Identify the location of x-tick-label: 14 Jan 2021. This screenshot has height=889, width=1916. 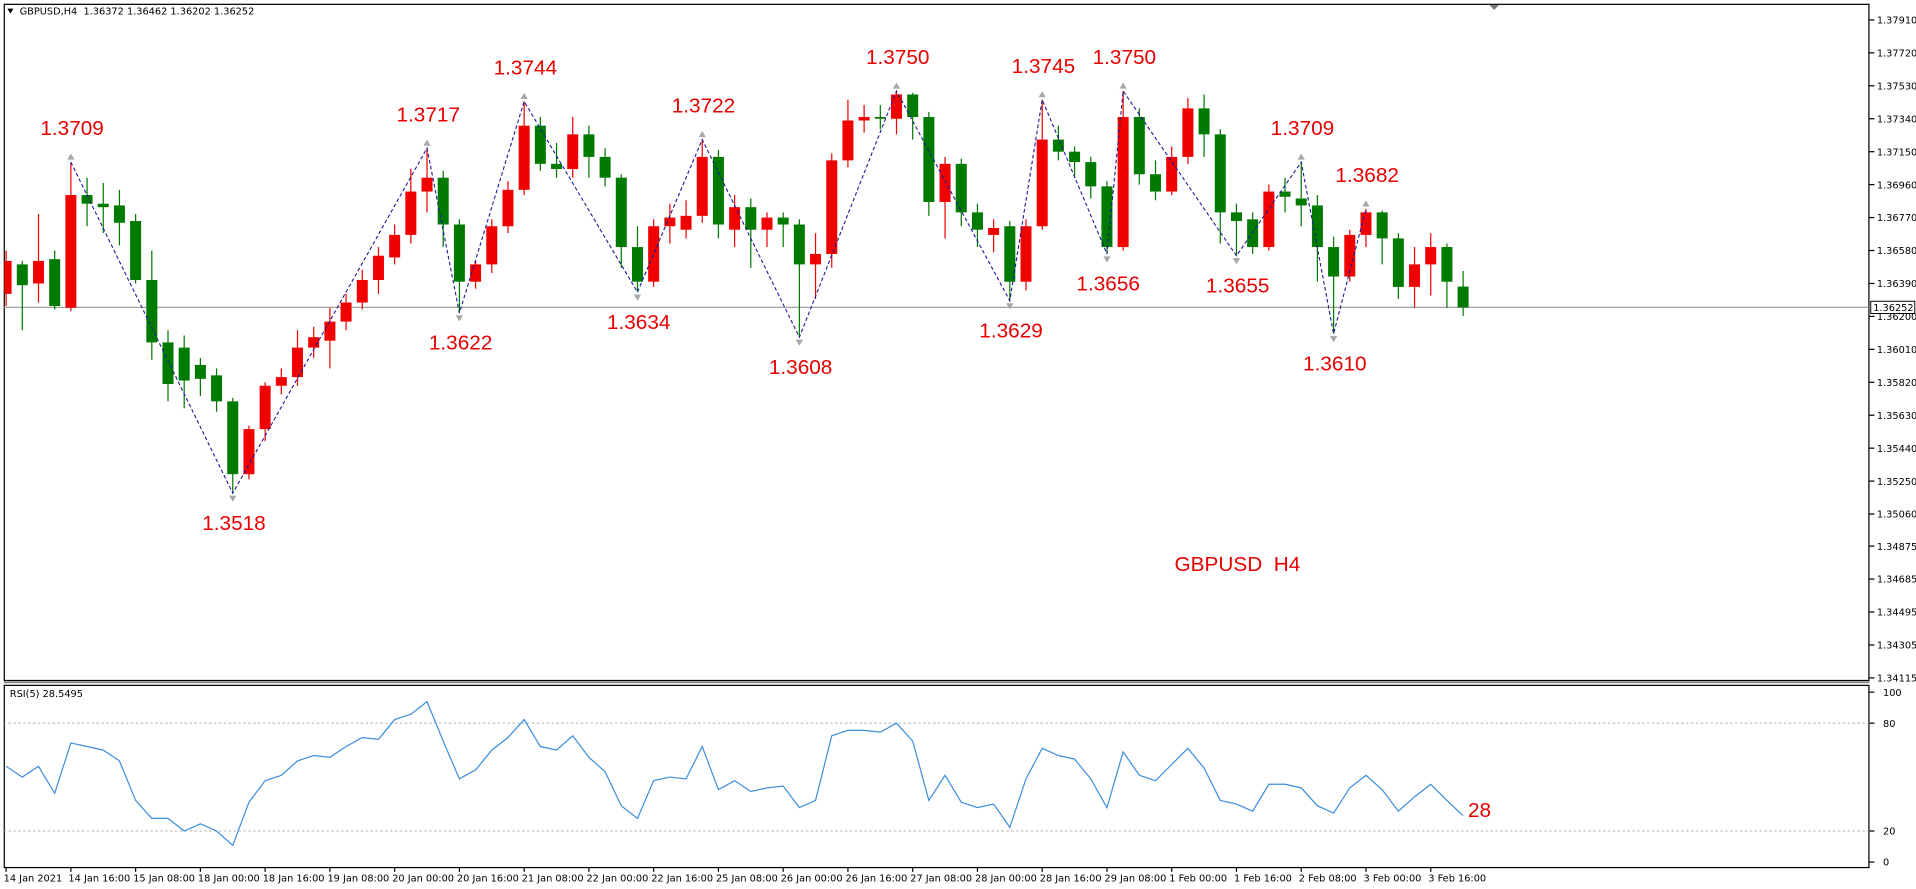
(33, 879).